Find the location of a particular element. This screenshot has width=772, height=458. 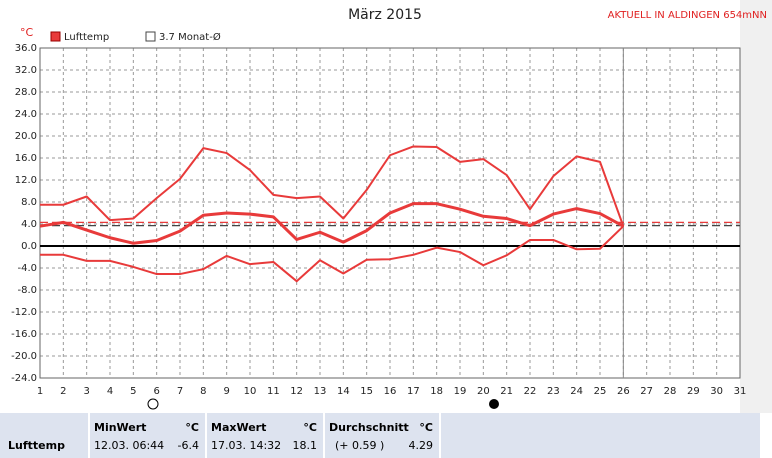

legend-label: 3.7 Monat-Ø is located at coordinates (190, 37).